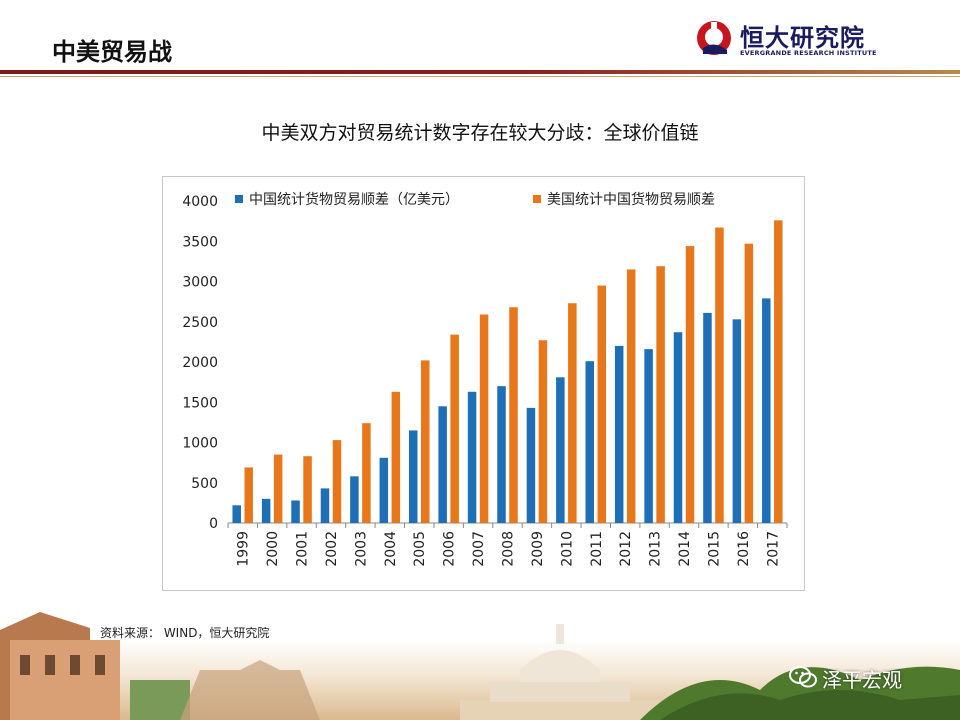 The width and height of the screenshot is (960, 720). I want to click on y-tick-label: 1500, so click(200, 403).